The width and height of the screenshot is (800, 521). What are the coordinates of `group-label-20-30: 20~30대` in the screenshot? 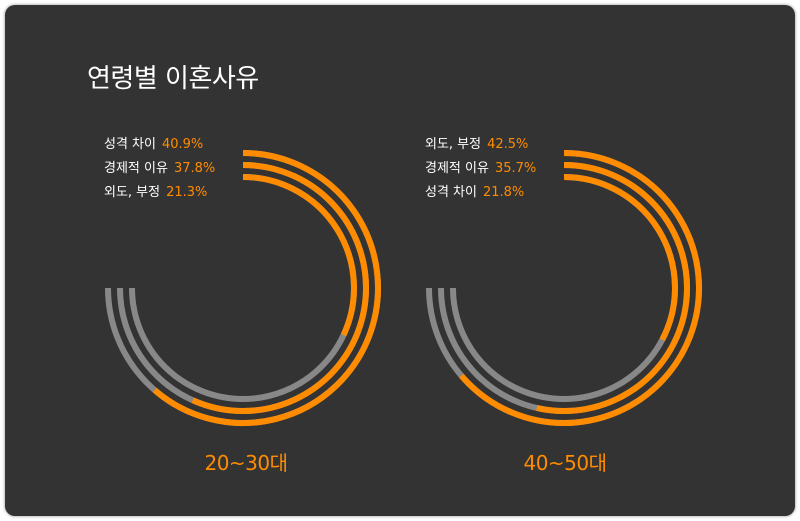 It's located at (246, 463).